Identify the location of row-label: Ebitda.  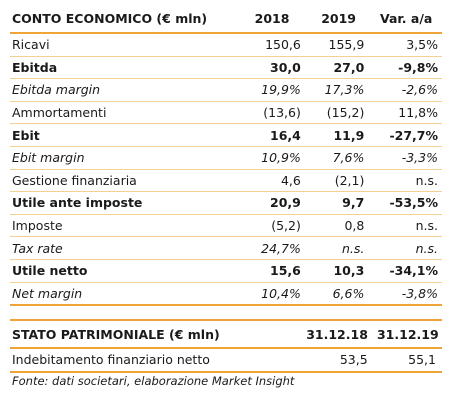
(124, 68).